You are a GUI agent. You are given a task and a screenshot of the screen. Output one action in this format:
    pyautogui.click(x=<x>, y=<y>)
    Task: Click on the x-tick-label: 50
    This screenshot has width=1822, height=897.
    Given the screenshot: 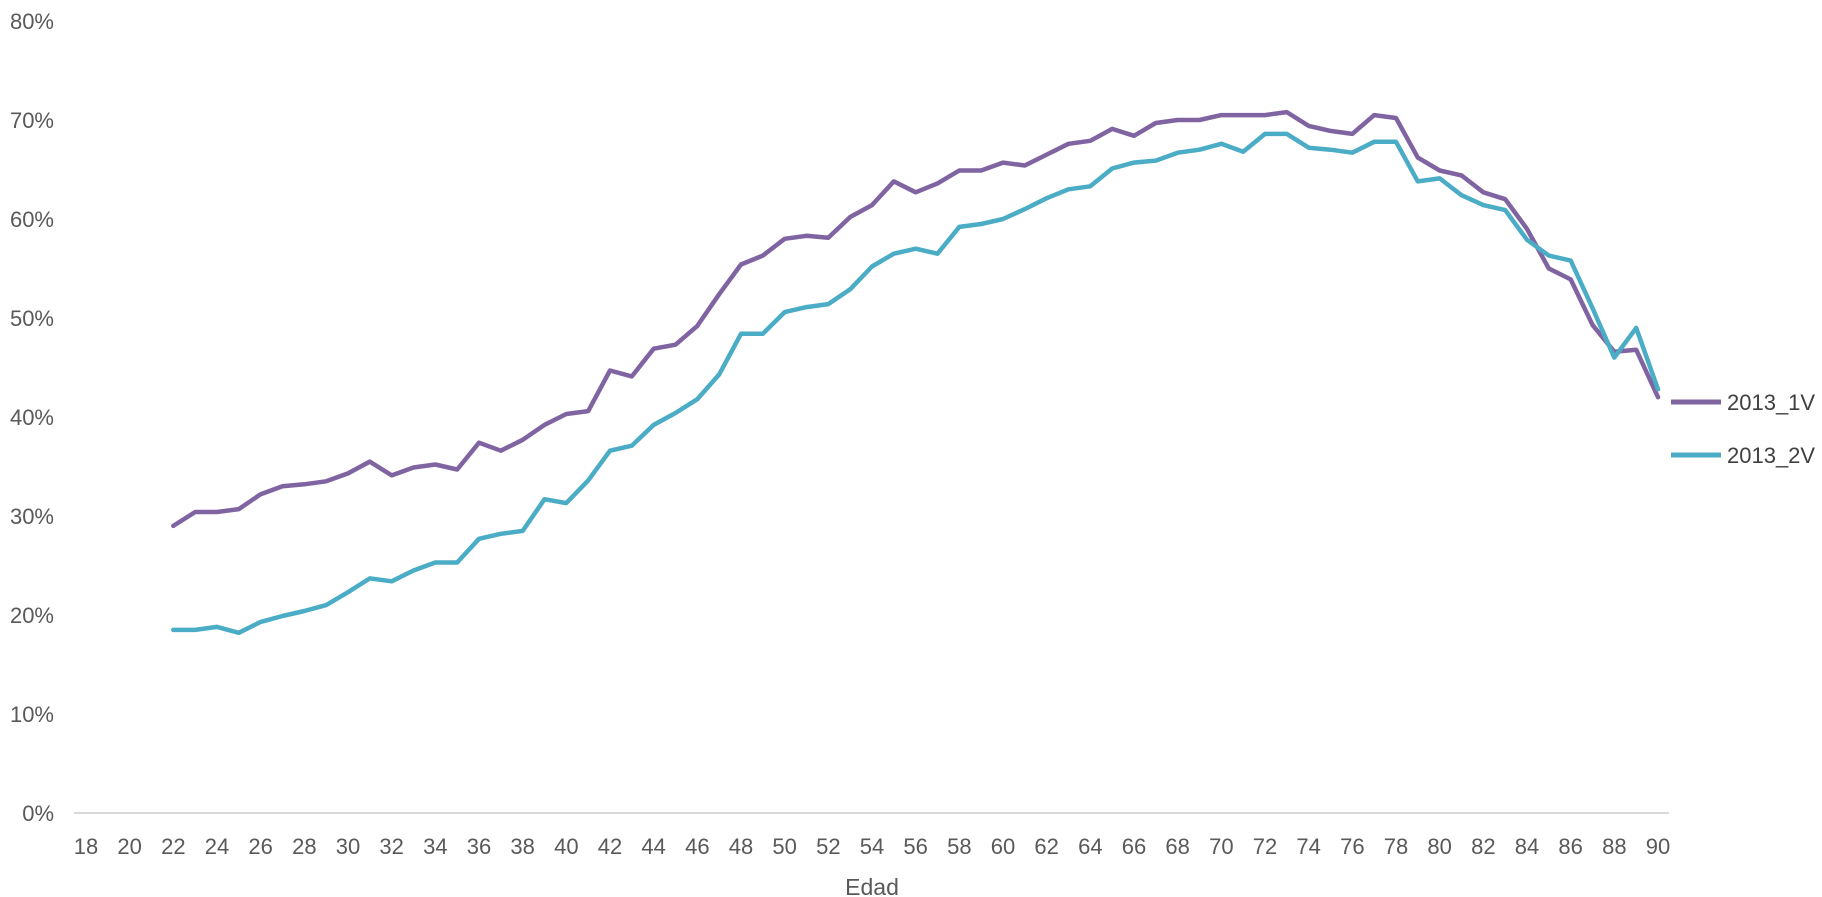 What is the action you would take?
    pyautogui.click(x=784, y=846)
    